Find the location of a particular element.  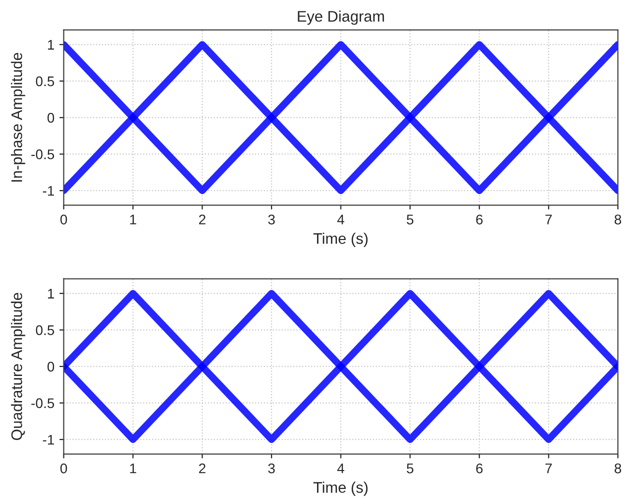

chart-title: Eye Diagram is located at coordinates (341, 17).